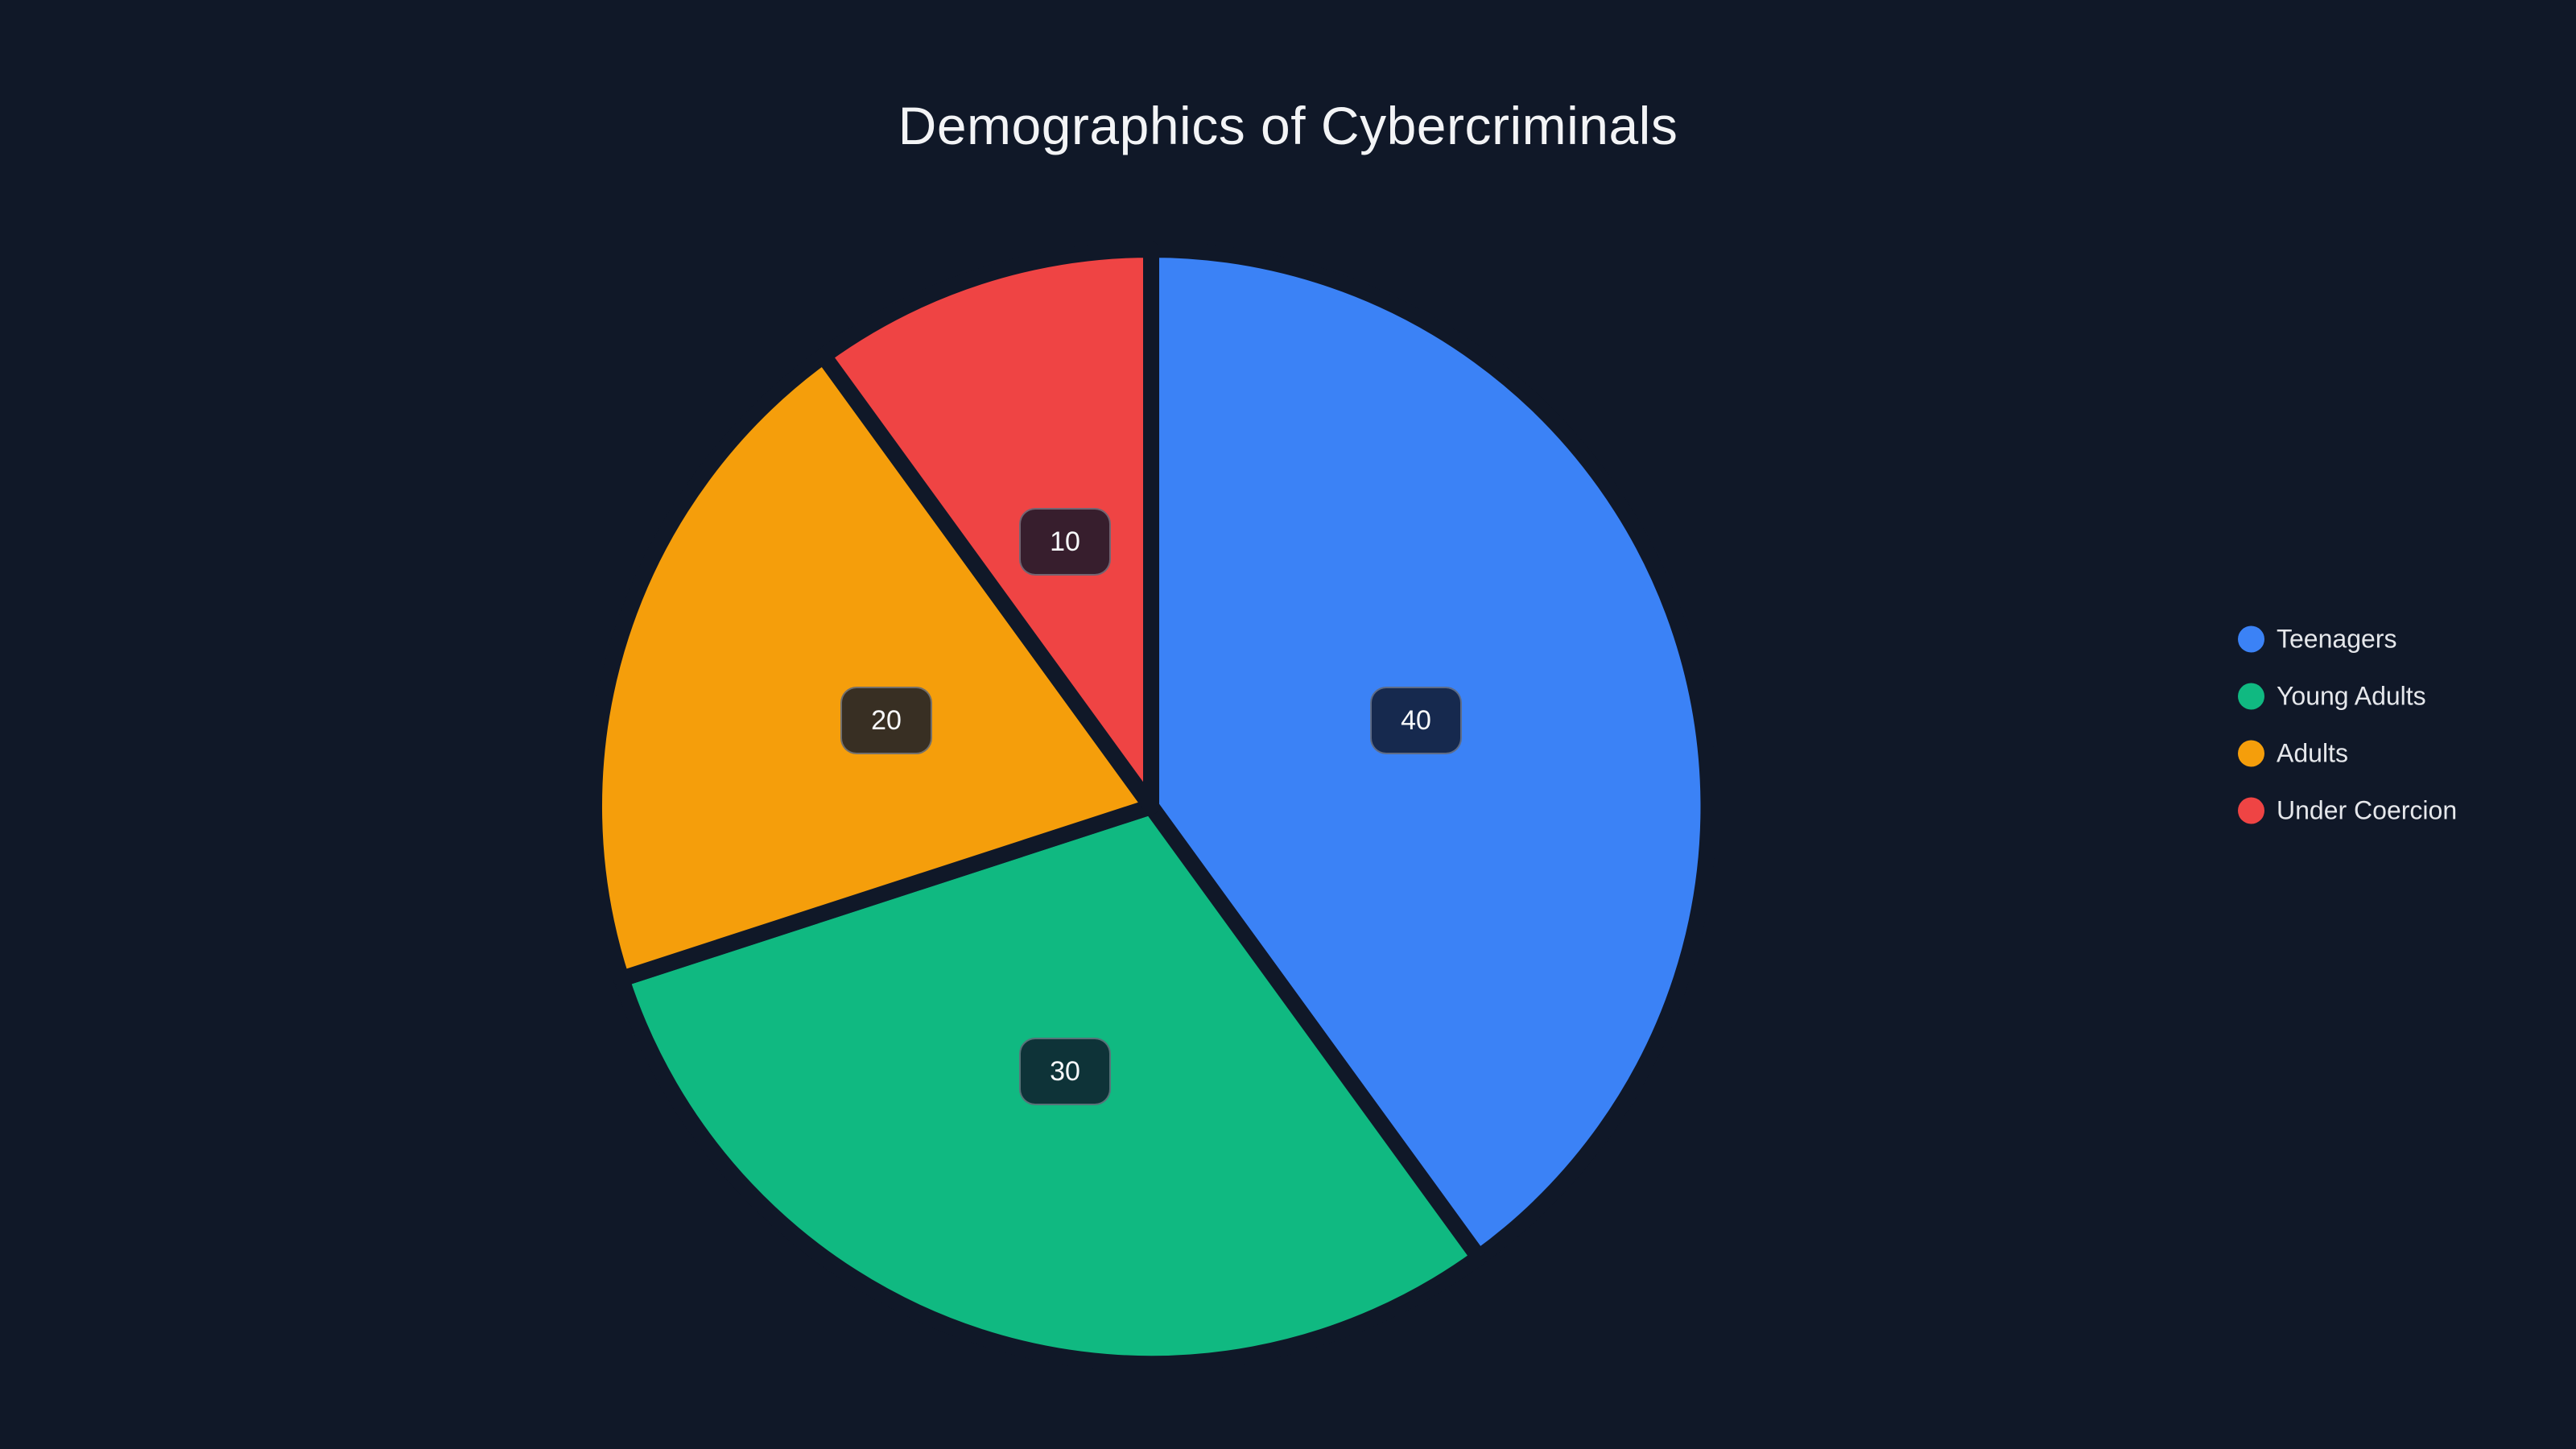 The height and width of the screenshot is (1449, 2576). I want to click on legend-item-under-coercion: Under Coercion, so click(2347, 810).